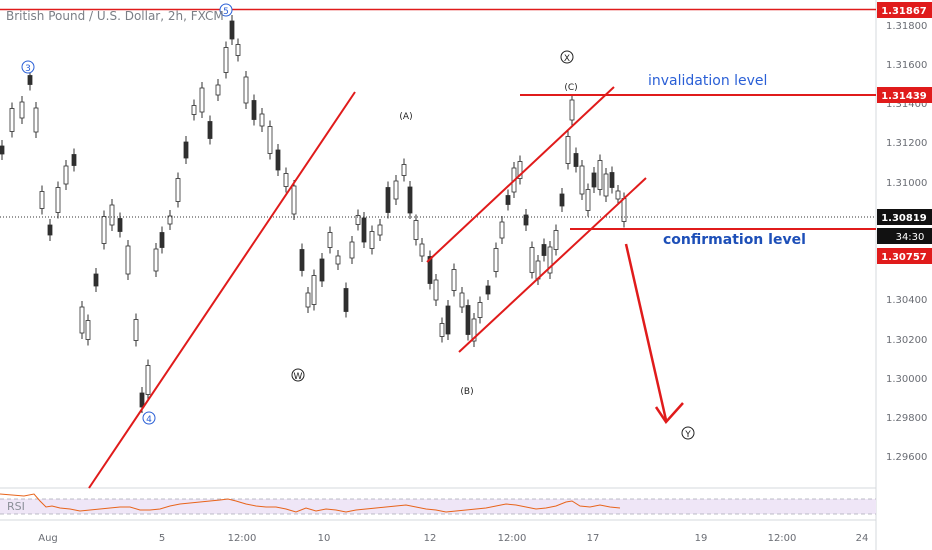  I want to click on x-tick-label: 10, so click(324, 538).